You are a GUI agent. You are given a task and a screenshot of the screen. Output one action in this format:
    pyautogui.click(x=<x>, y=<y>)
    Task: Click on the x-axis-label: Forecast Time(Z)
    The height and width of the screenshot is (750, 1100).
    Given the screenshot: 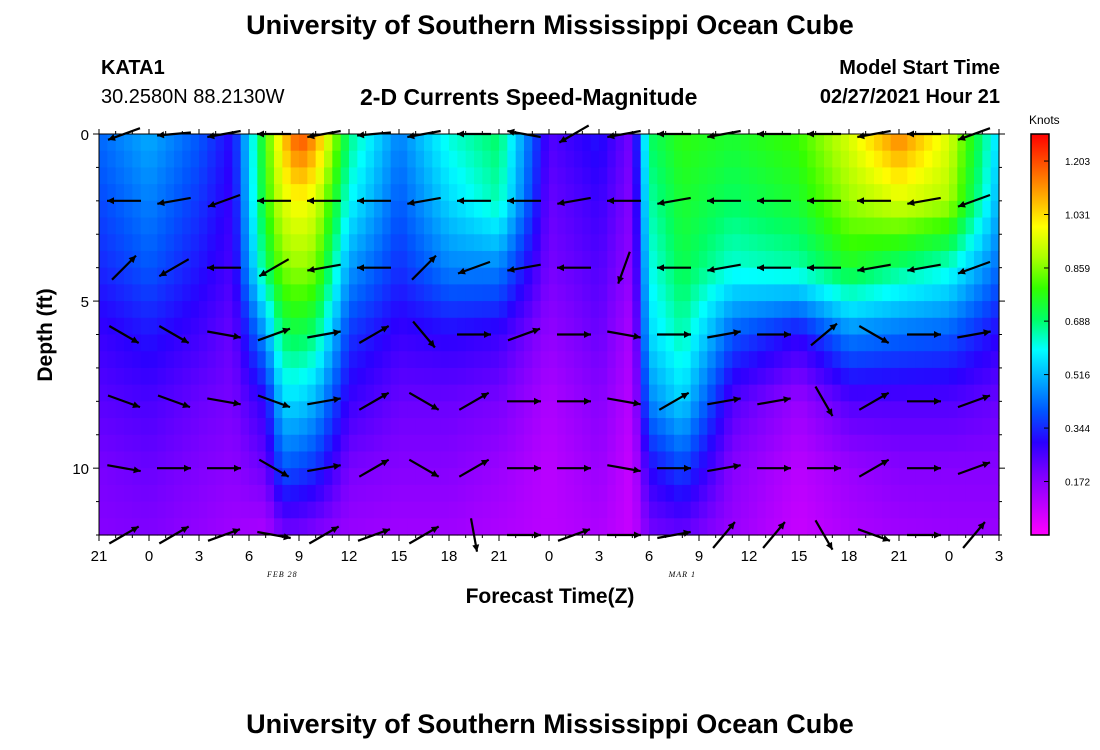 What is the action you would take?
    pyautogui.click(x=550, y=596)
    